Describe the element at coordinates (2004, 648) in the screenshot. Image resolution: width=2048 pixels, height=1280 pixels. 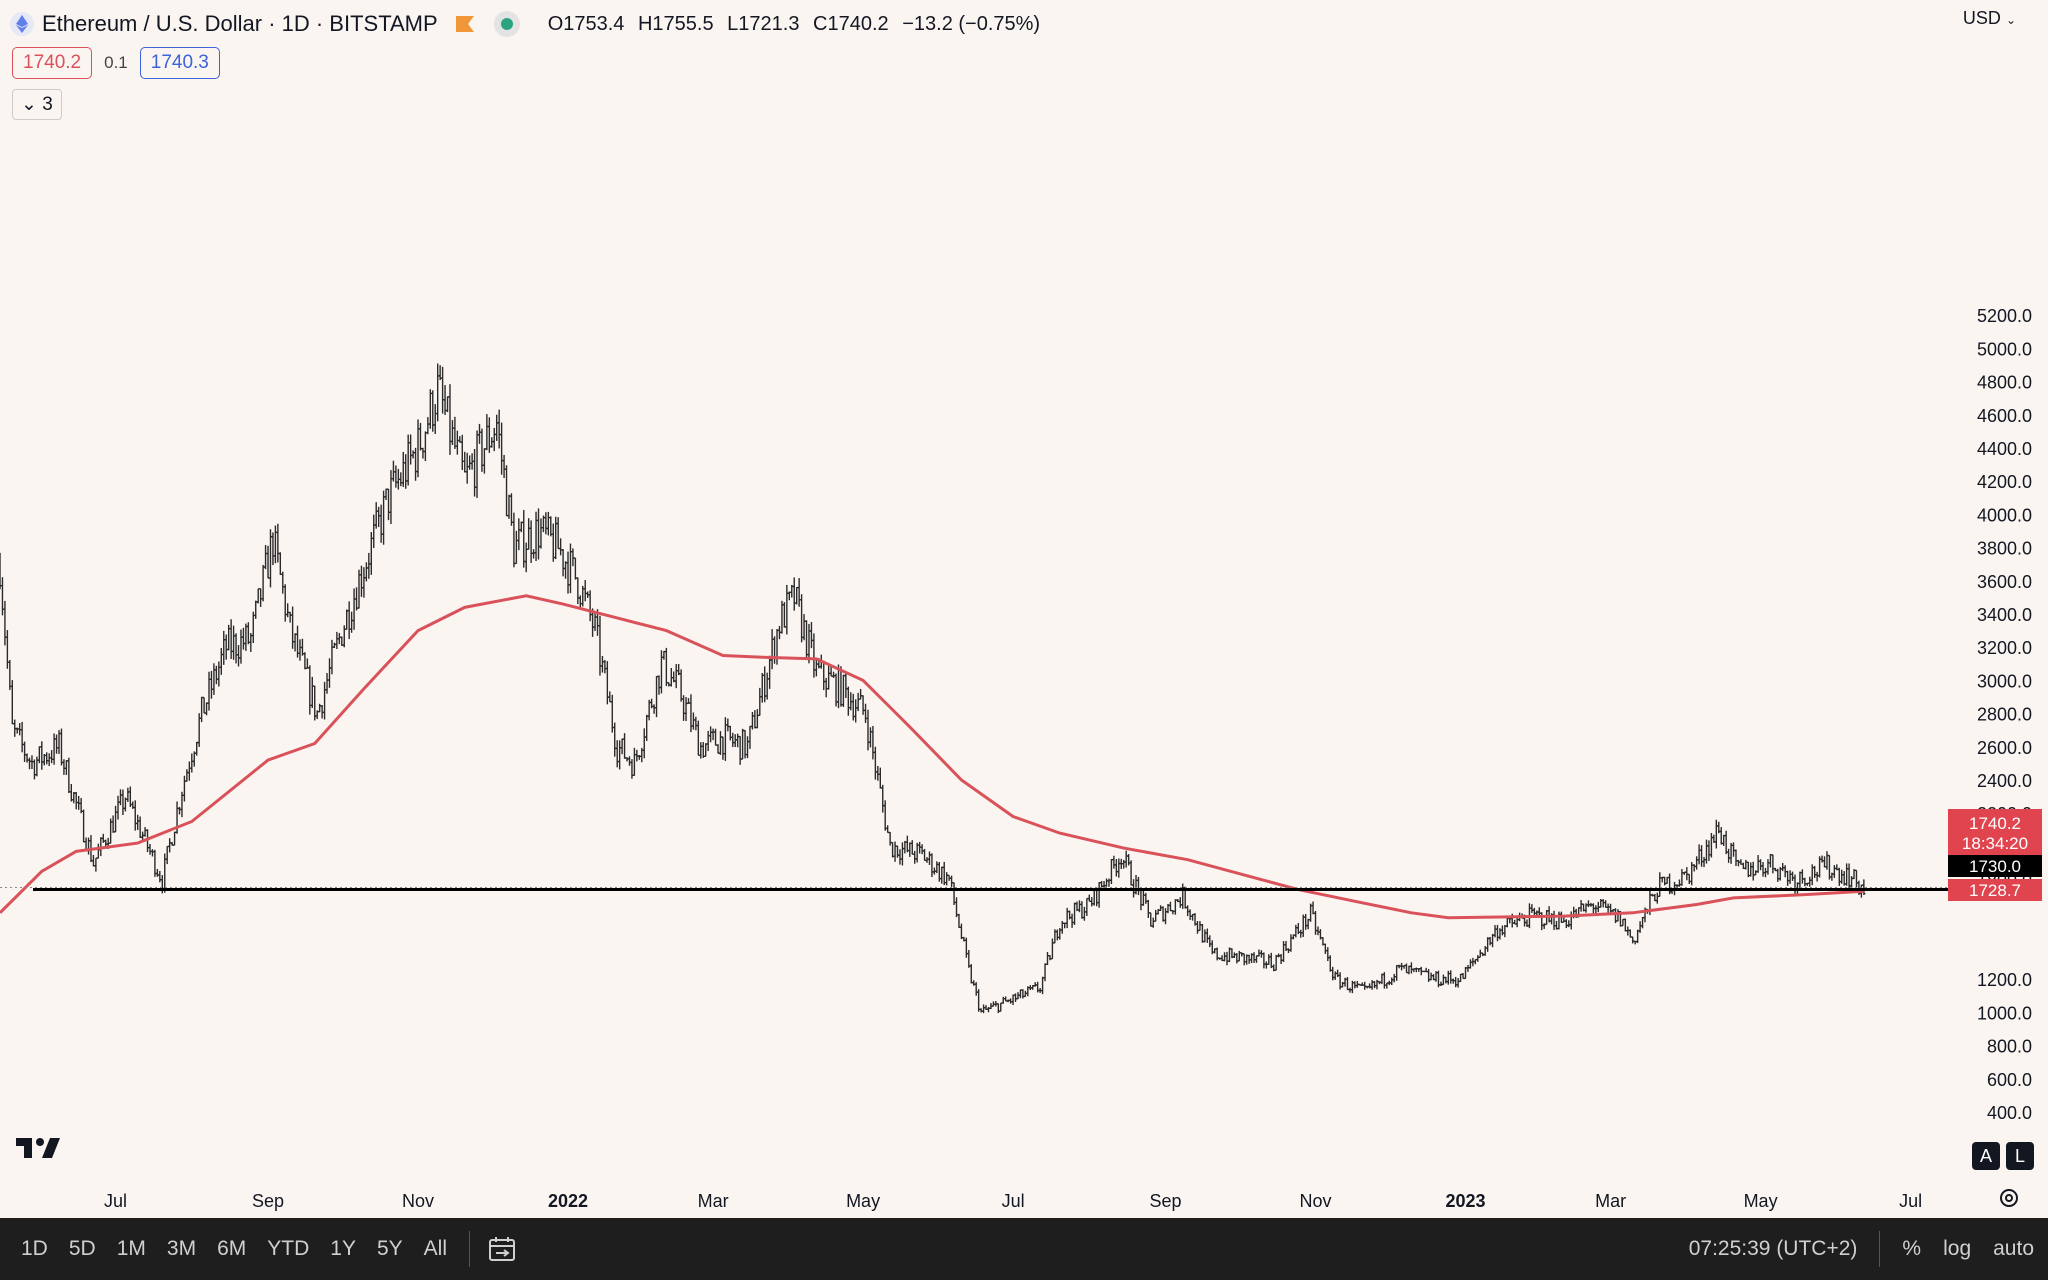
I see `y-tick-label: 3200.0` at that location.